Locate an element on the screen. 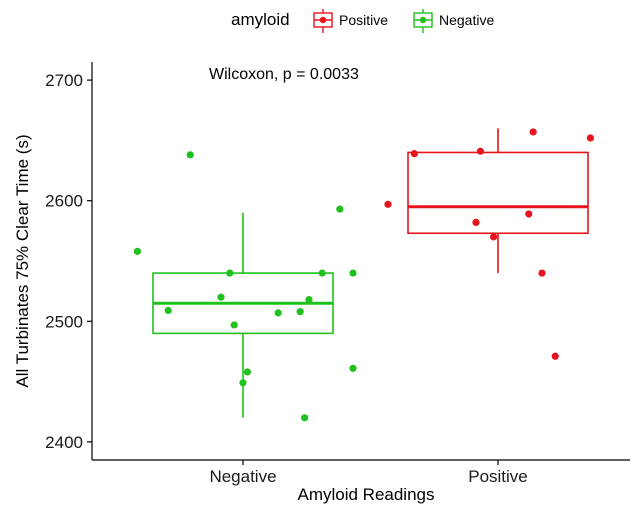 Image resolution: width=642 pixels, height=507 pixels. legend-label: Positive is located at coordinates (363, 20).